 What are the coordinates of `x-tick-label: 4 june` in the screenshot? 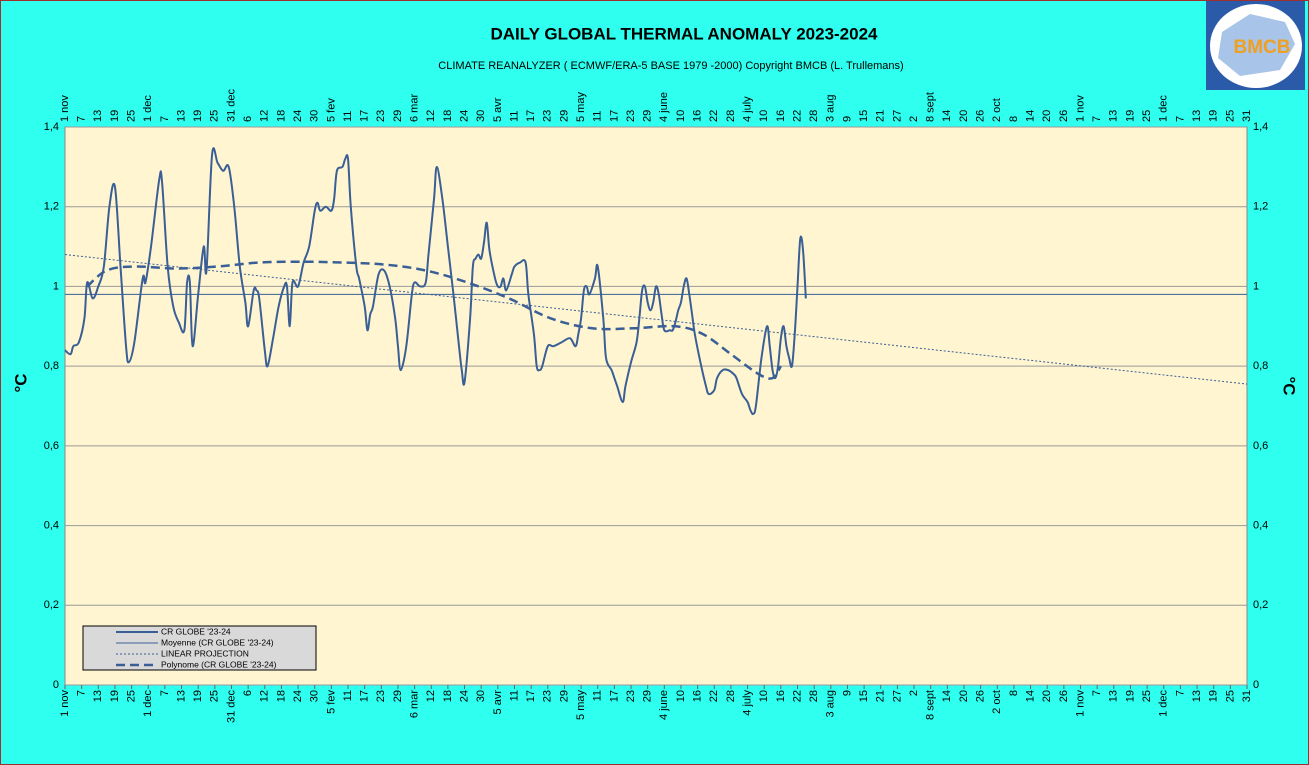 It's located at (664, 705).